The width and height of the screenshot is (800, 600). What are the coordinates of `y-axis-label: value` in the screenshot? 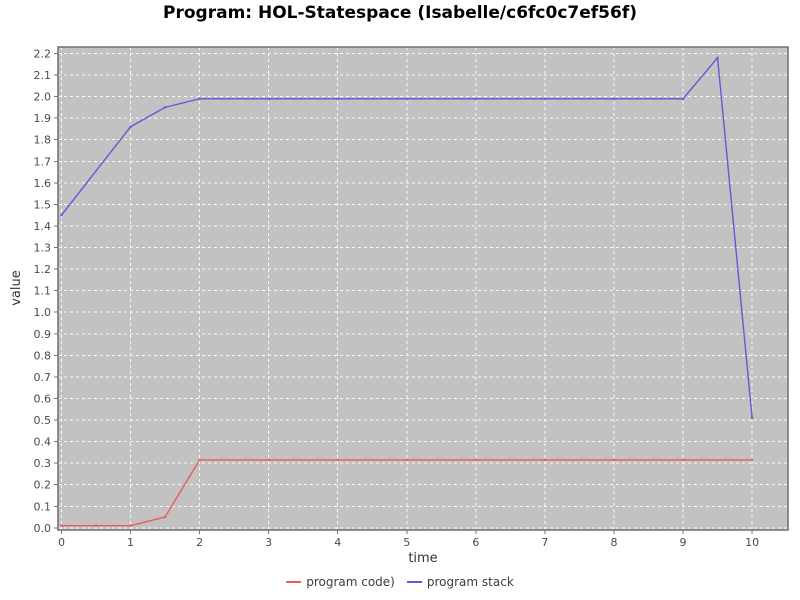 It's located at (16, 288).